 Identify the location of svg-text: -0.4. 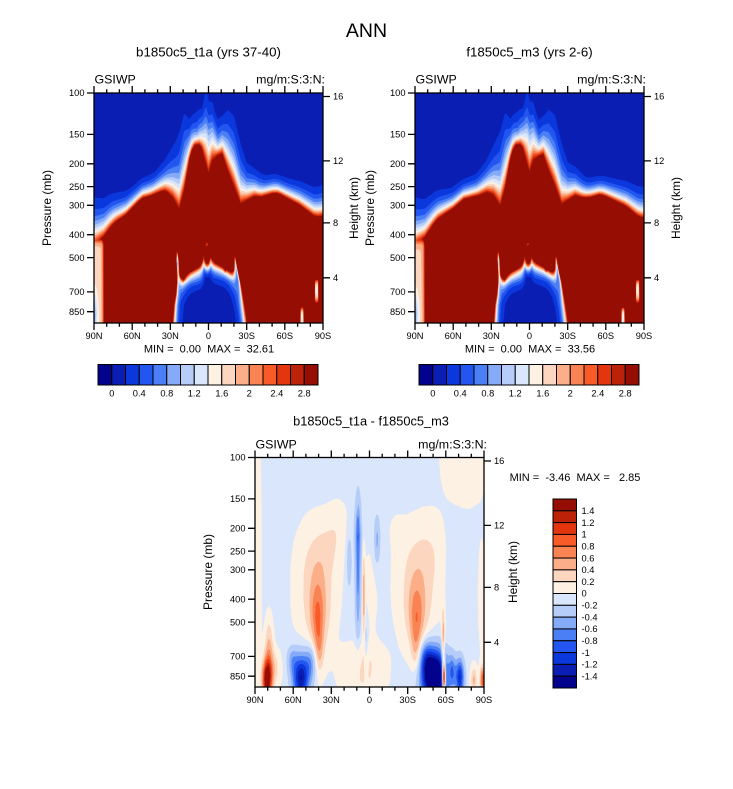
(590, 617).